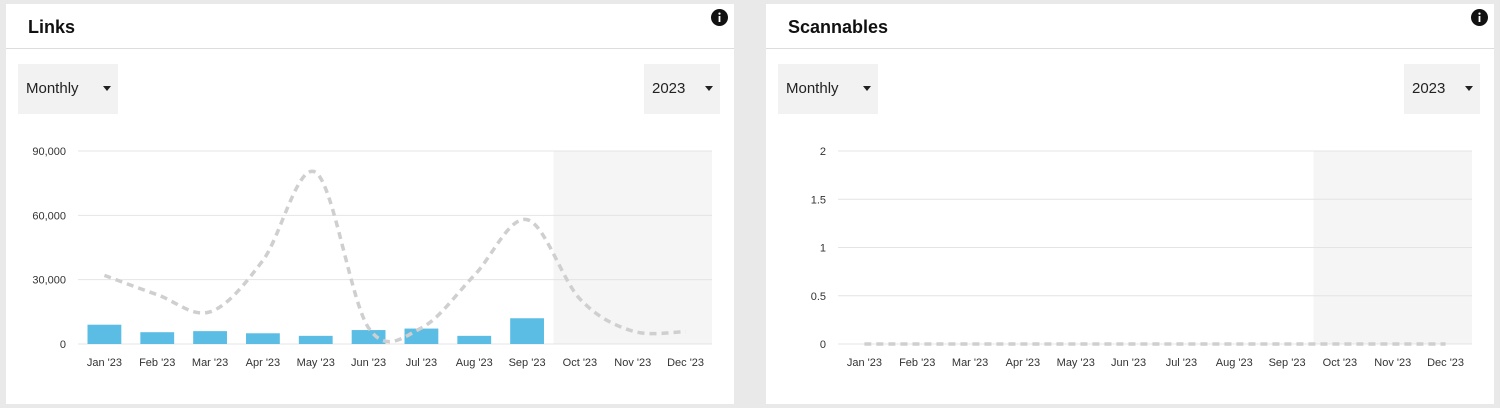 Image resolution: width=1500 pixels, height=408 pixels. What do you see at coordinates (838, 27) in the screenshot?
I see `card-title: Scannables` at bounding box center [838, 27].